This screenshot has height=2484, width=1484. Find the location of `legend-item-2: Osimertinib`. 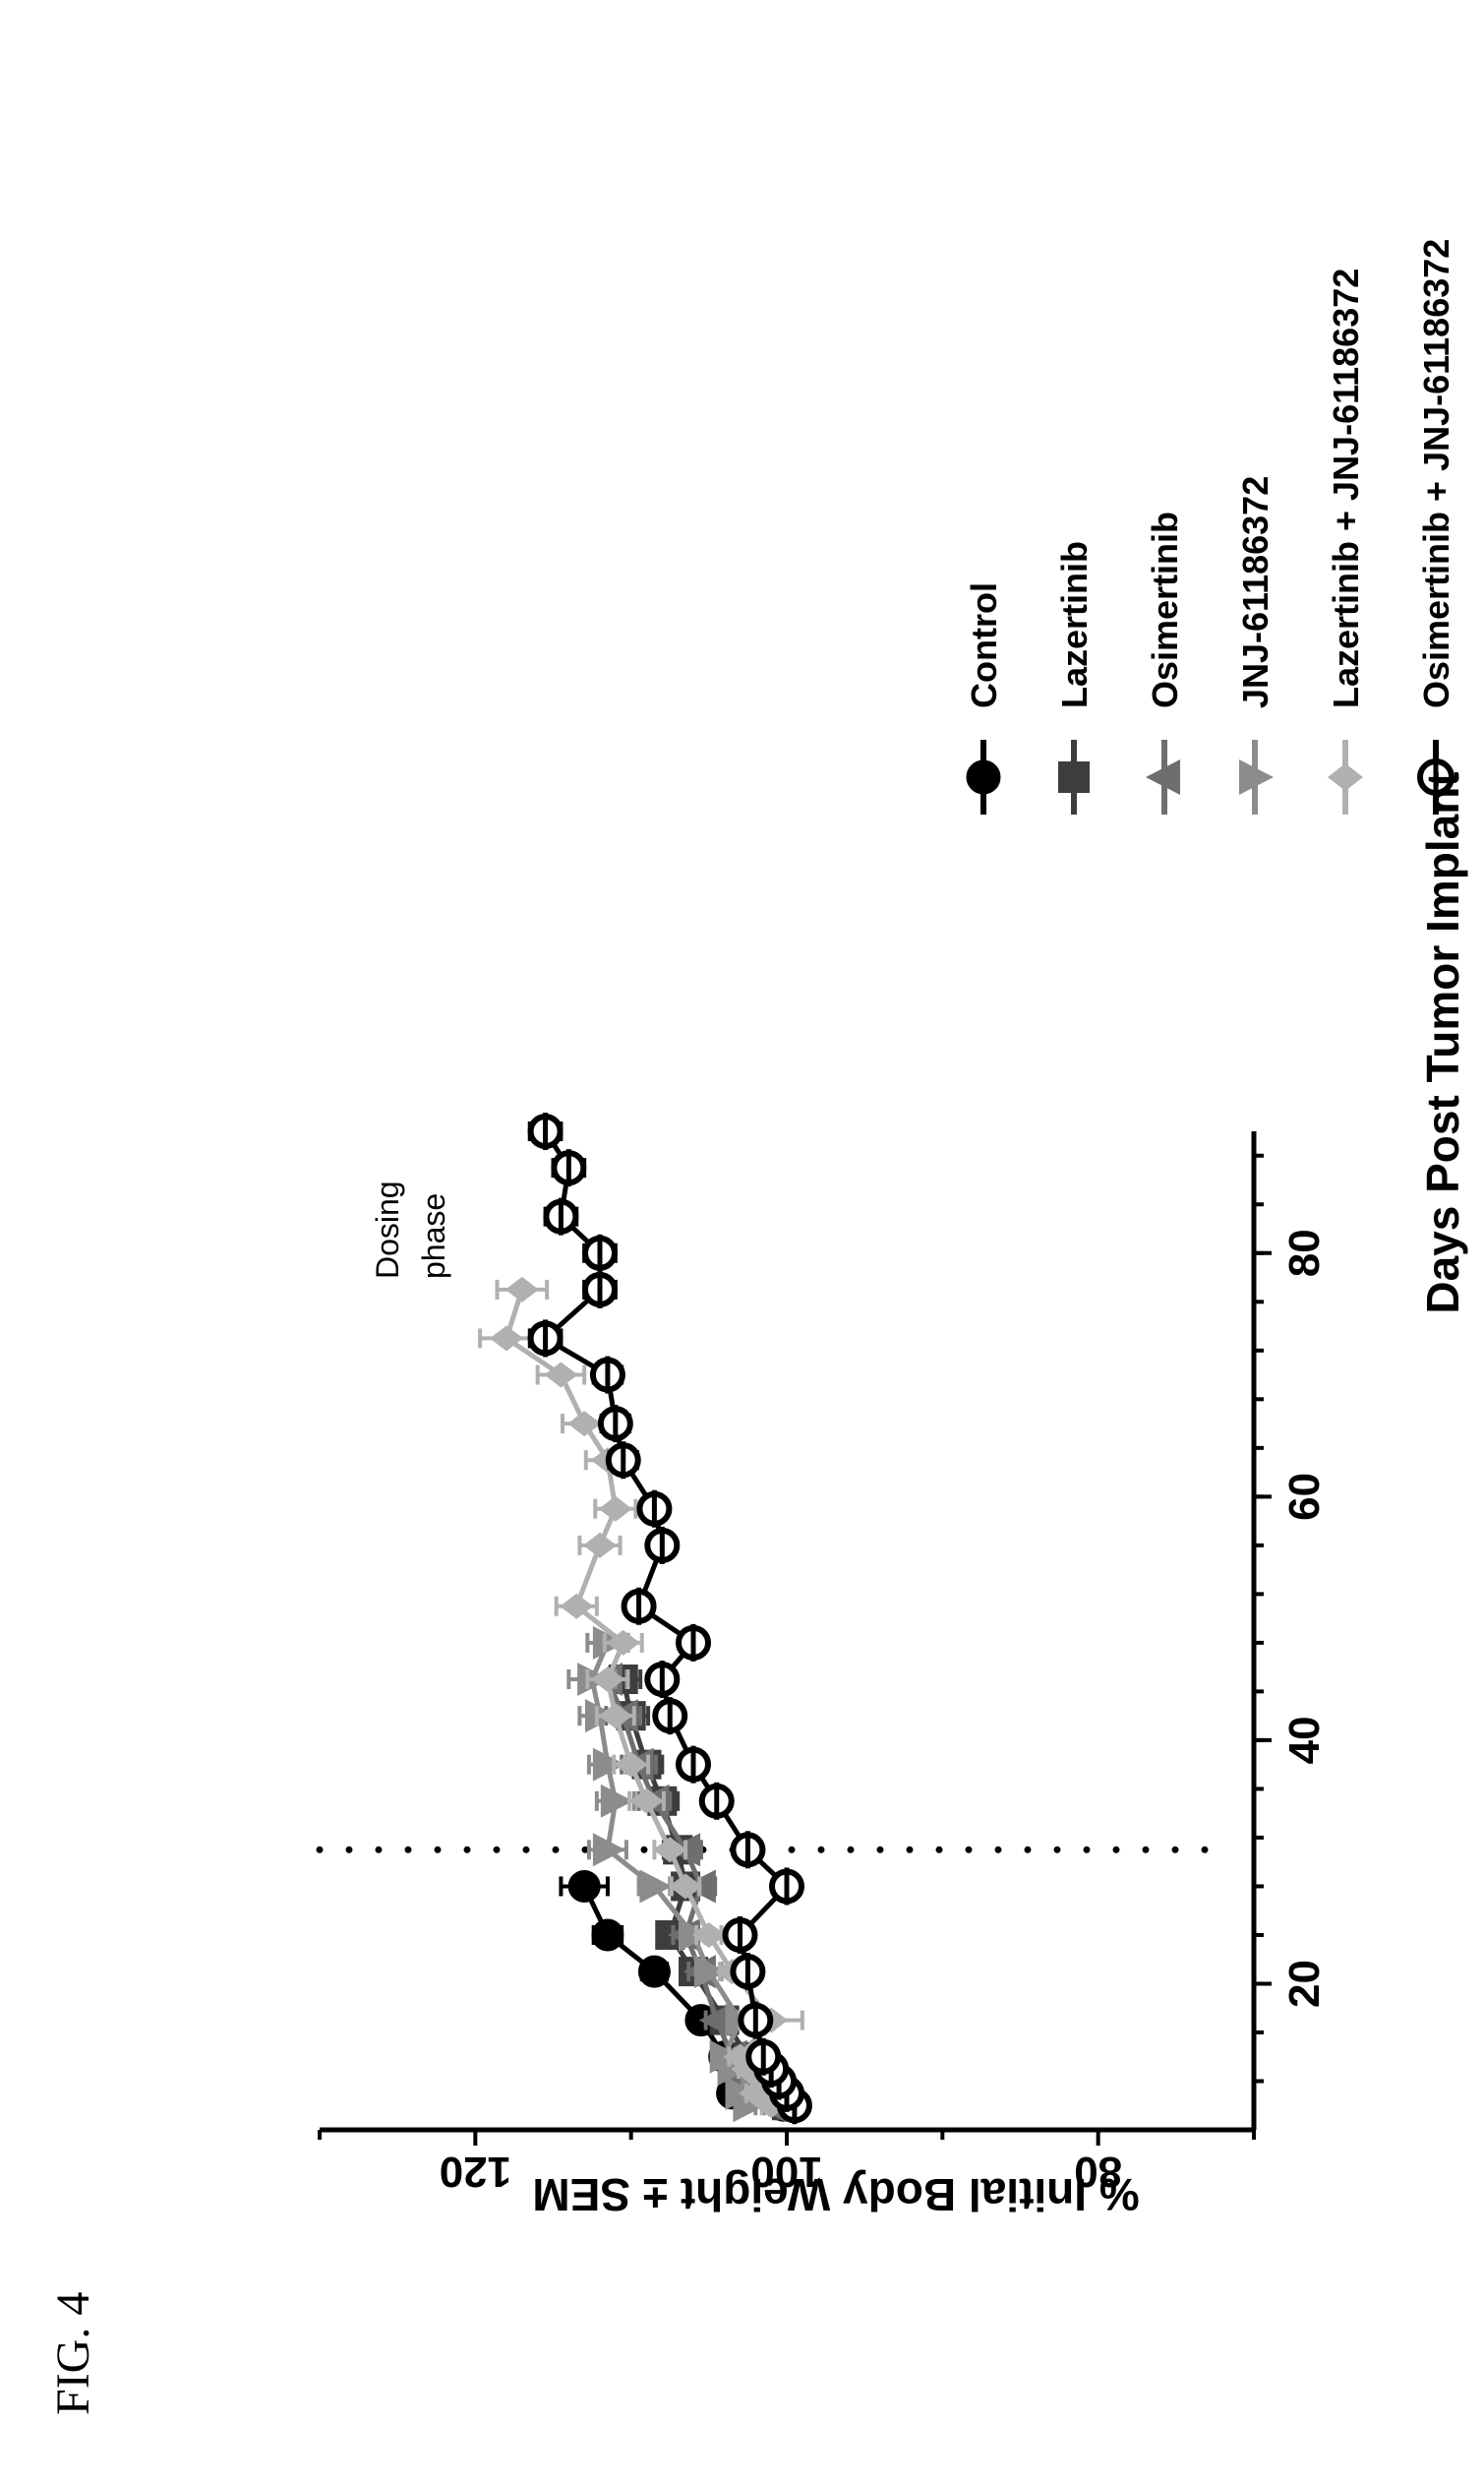

legend-item-2: Osimertinib is located at coordinates (1165, 664).